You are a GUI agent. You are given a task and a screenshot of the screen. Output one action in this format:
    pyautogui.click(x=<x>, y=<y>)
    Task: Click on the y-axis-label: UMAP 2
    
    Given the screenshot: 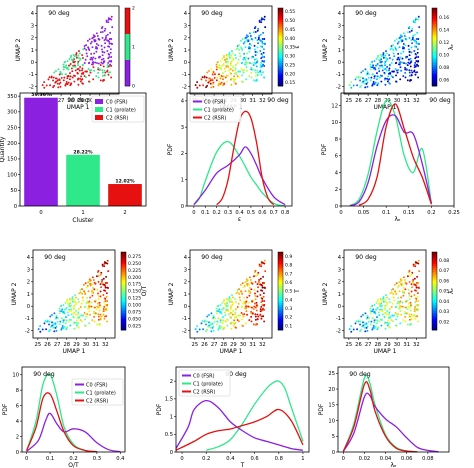 What is the action you would take?
    pyautogui.click(x=18, y=49)
    